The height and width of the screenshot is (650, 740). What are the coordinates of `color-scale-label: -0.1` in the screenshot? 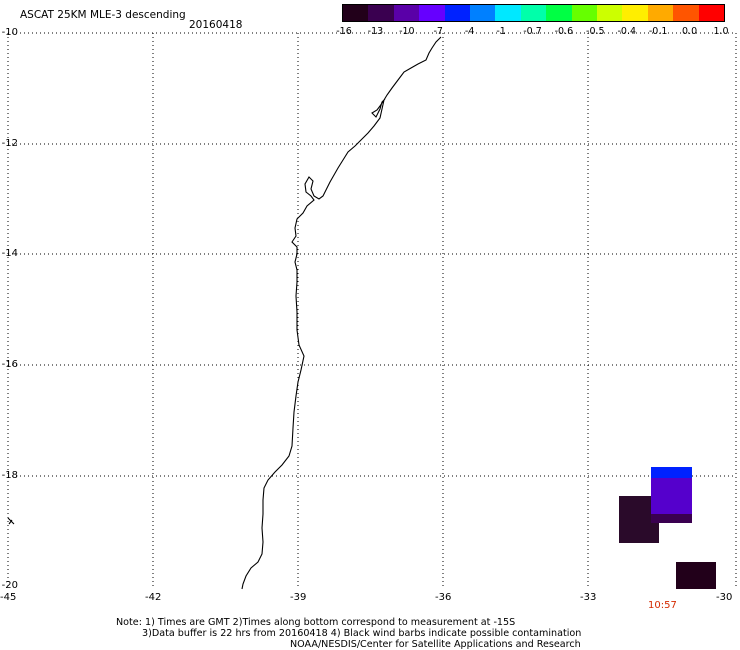 It's located at (658, 31).